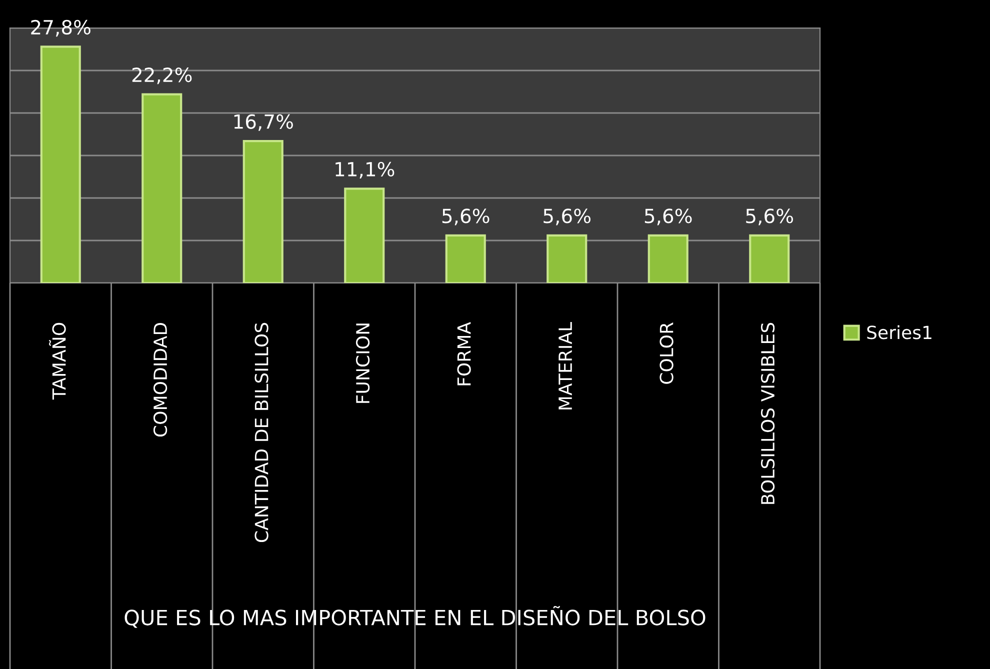  Describe the element at coordinates (263, 122) in the screenshot. I see `data-label: 16,7%` at that location.